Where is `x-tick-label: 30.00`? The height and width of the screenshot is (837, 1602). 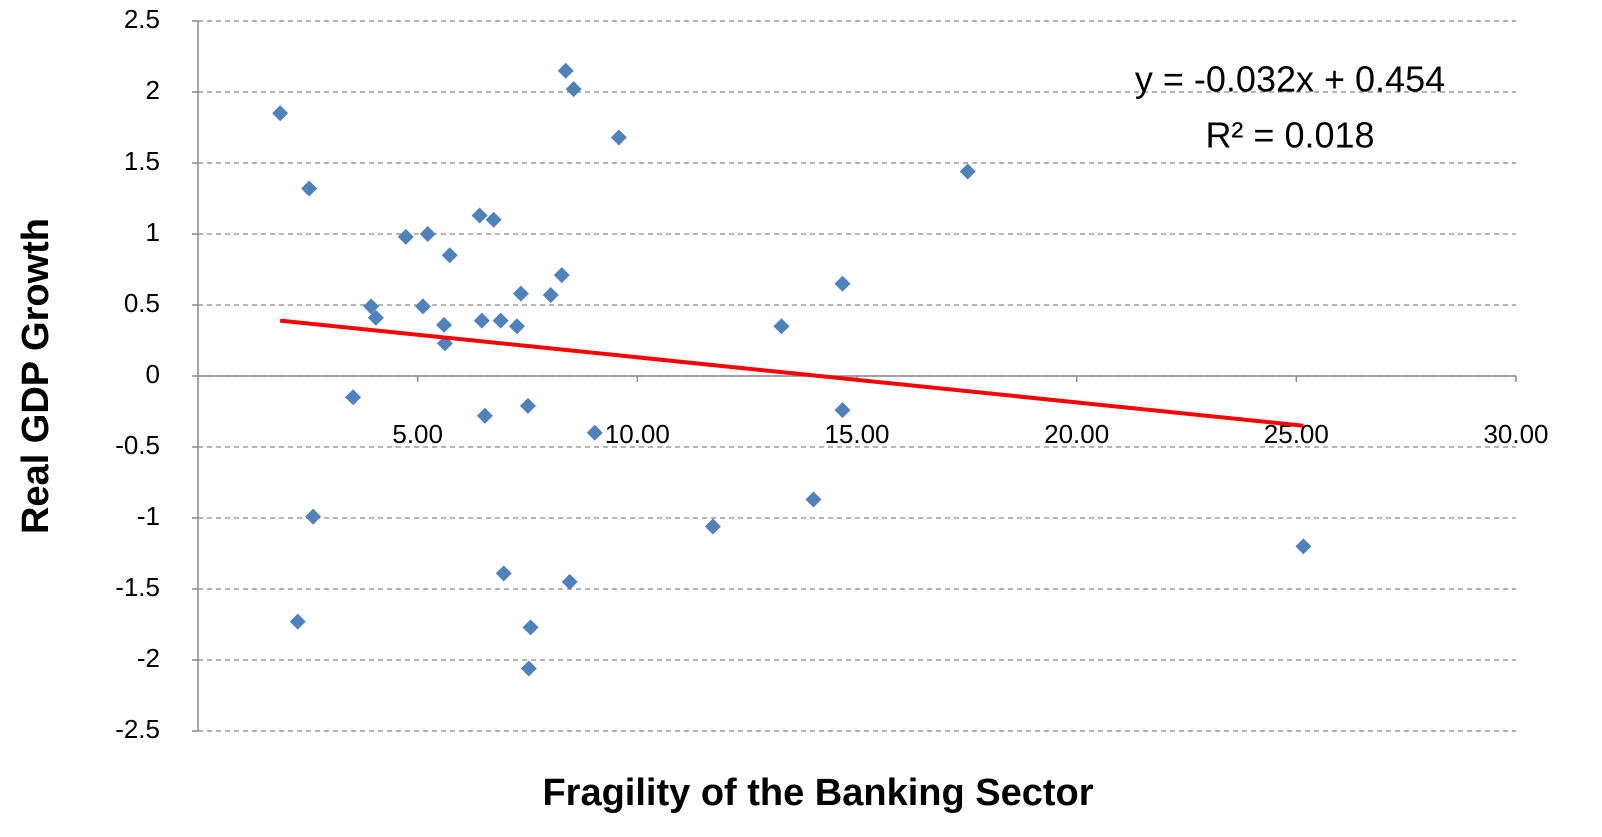
x-tick-label: 30.00 is located at coordinates (1515, 434).